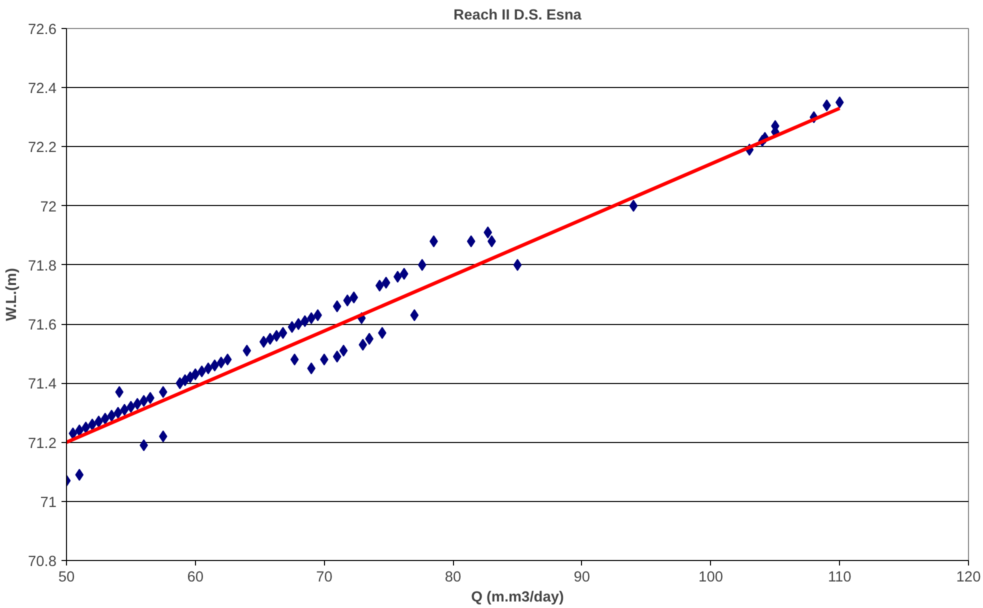  What do you see at coordinates (48, 502) in the screenshot?
I see `y-tick-label: 71` at bounding box center [48, 502].